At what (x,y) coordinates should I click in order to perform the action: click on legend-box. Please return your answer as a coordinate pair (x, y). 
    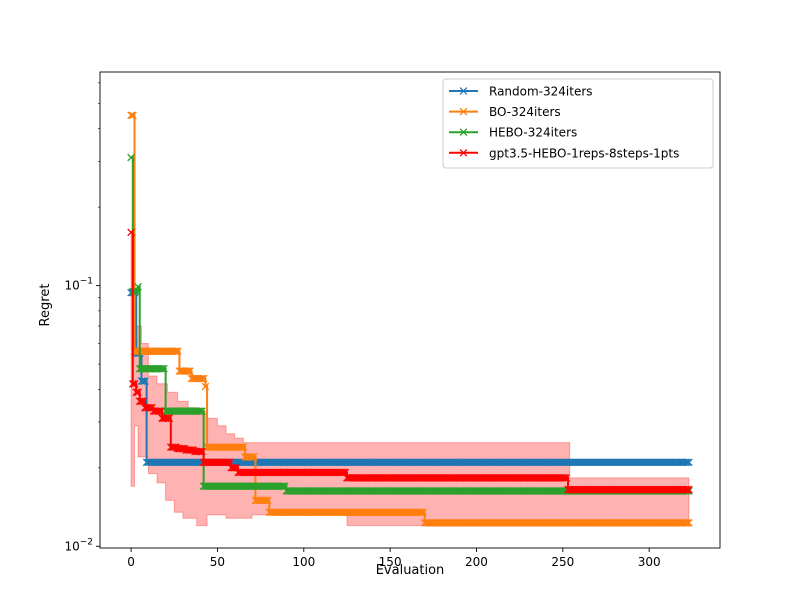
    Looking at the image, I should click on (578, 123).